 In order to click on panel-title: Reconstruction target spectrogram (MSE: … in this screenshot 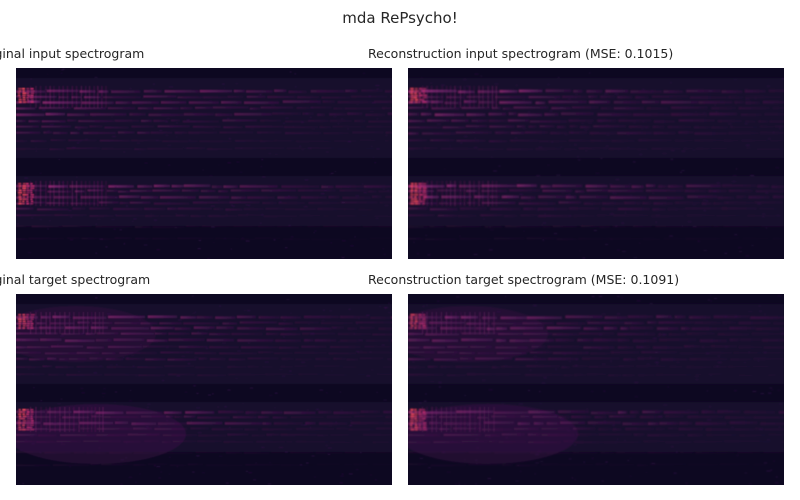, I will do `click(524, 279)`.